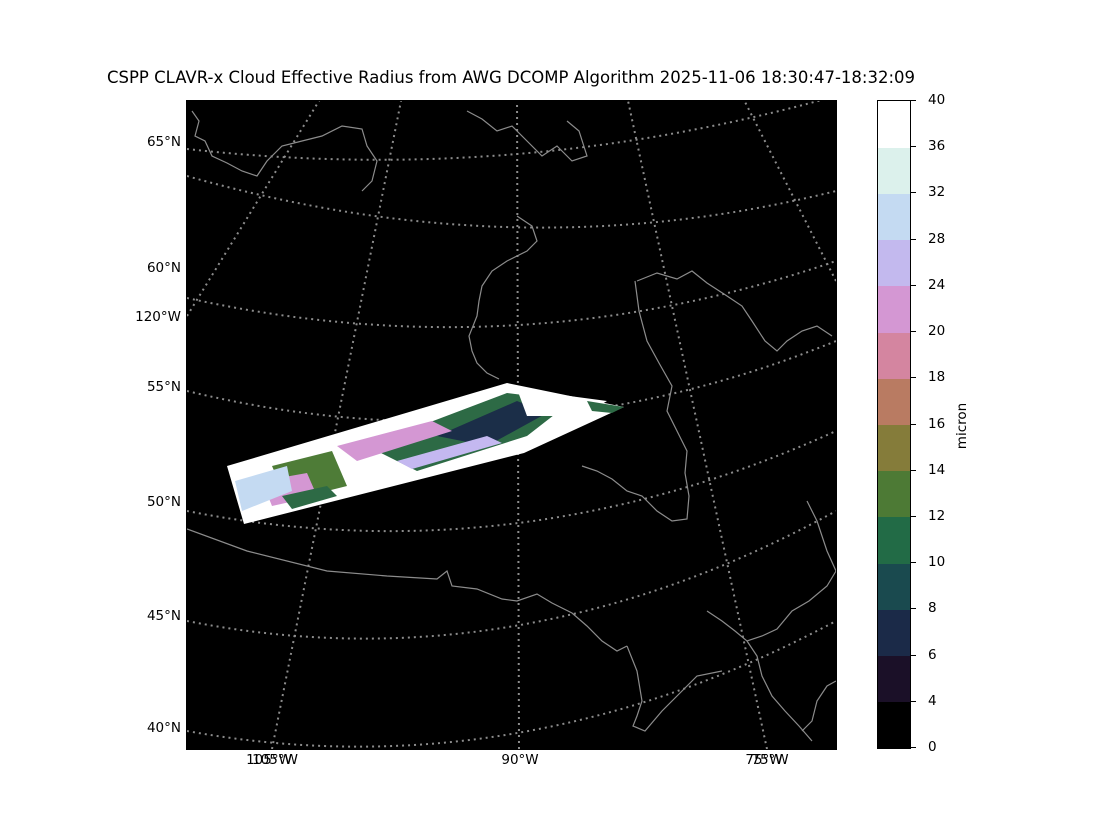  What do you see at coordinates (937, 515) in the screenshot?
I see `colorbar-tick-label: 12` at bounding box center [937, 515].